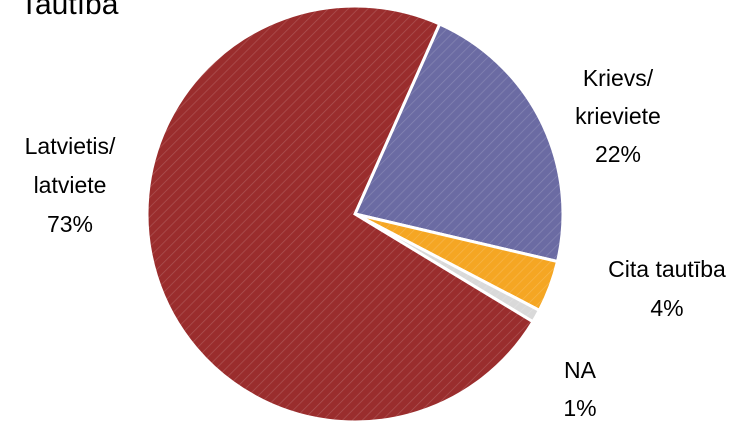 The height and width of the screenshot is (422, 745). I want to click on slice-percent-cita: 4%, so click(666, 308).